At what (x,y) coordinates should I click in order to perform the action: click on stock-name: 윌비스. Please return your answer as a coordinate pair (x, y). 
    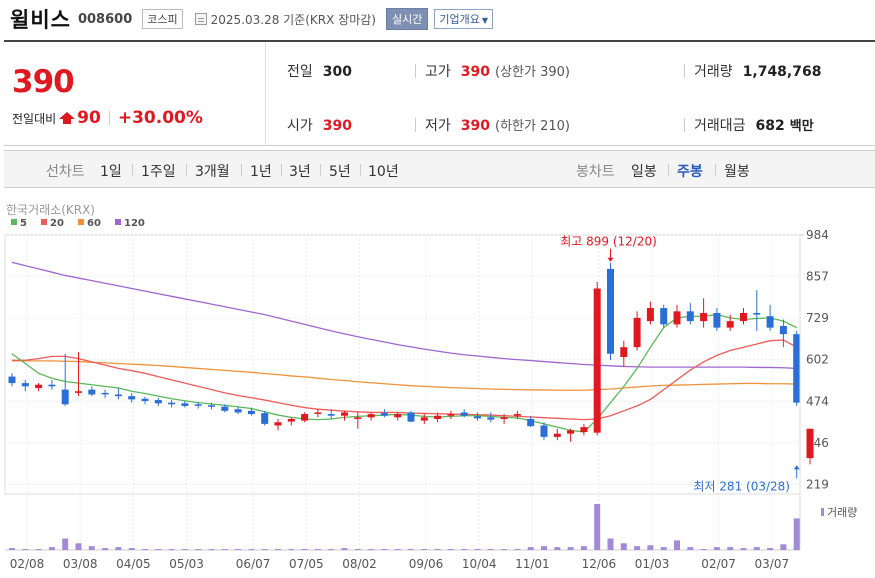
    Looking at the image, I should click on (40, 20).